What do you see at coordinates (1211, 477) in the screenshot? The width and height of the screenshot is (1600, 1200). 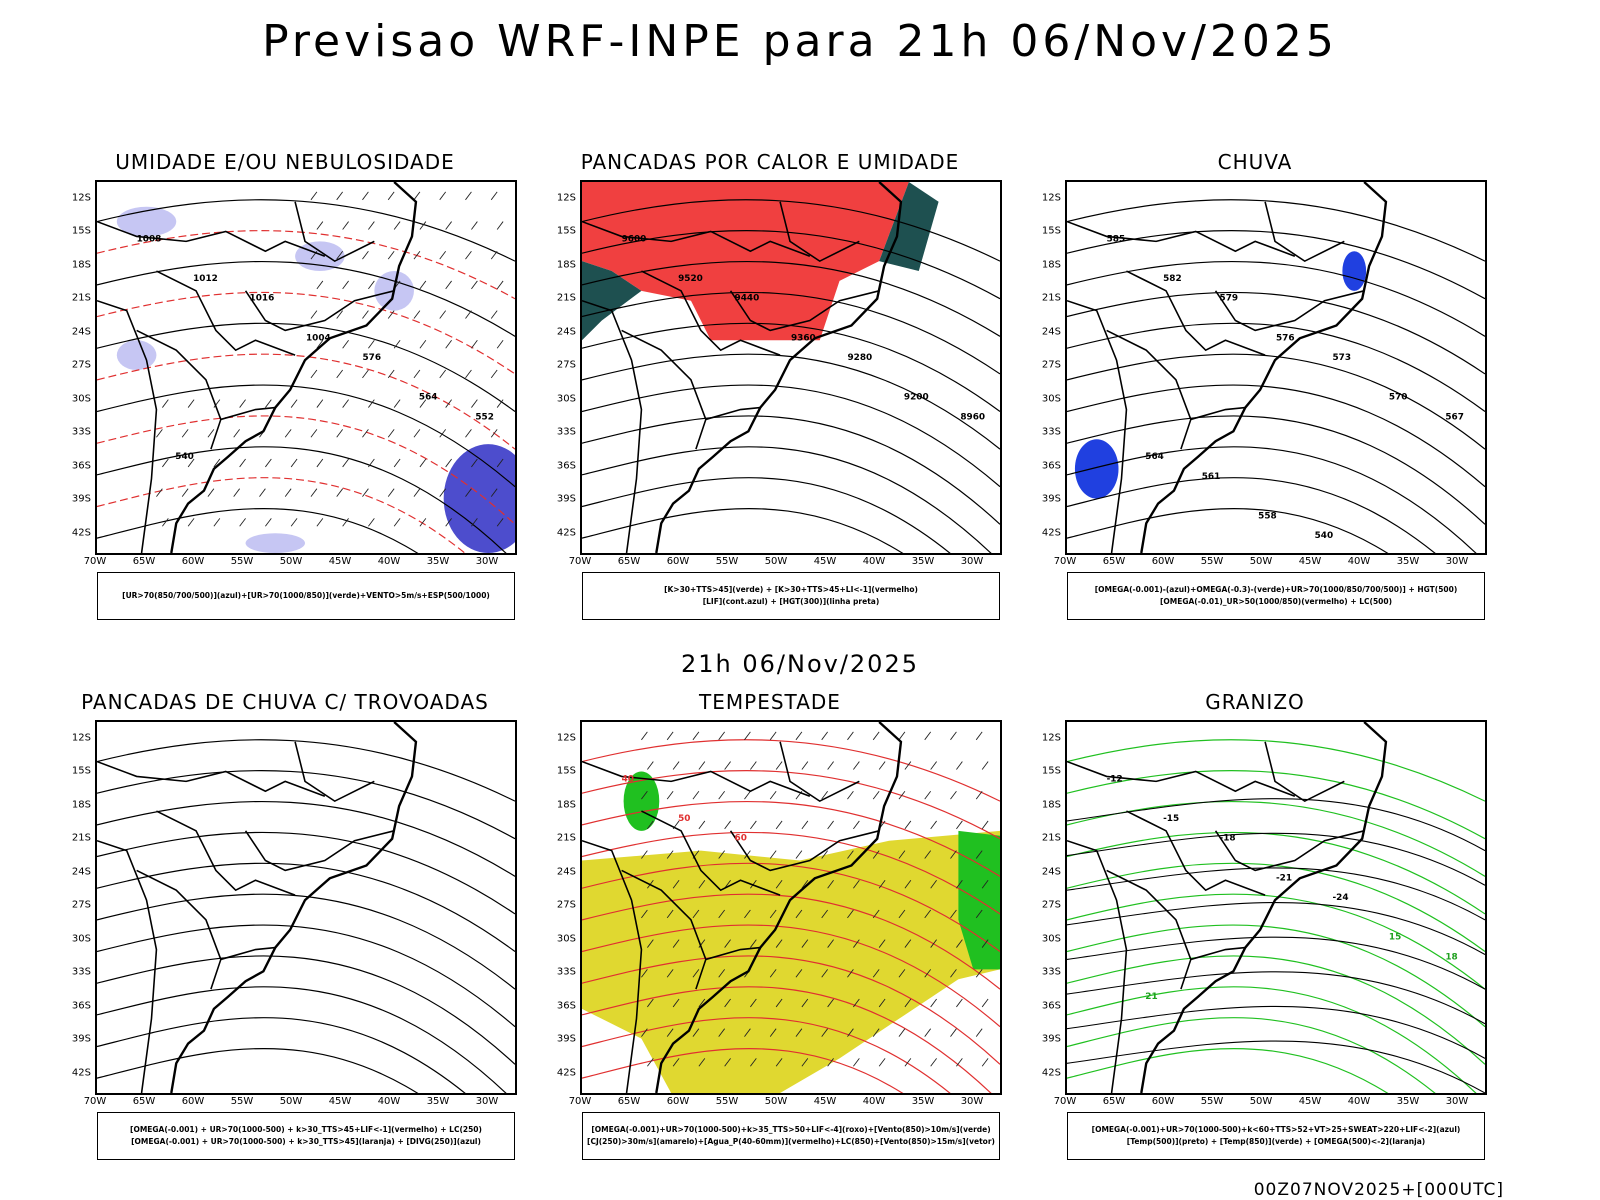 I see `contour-label: 561` at bounding box center [1211, 477].